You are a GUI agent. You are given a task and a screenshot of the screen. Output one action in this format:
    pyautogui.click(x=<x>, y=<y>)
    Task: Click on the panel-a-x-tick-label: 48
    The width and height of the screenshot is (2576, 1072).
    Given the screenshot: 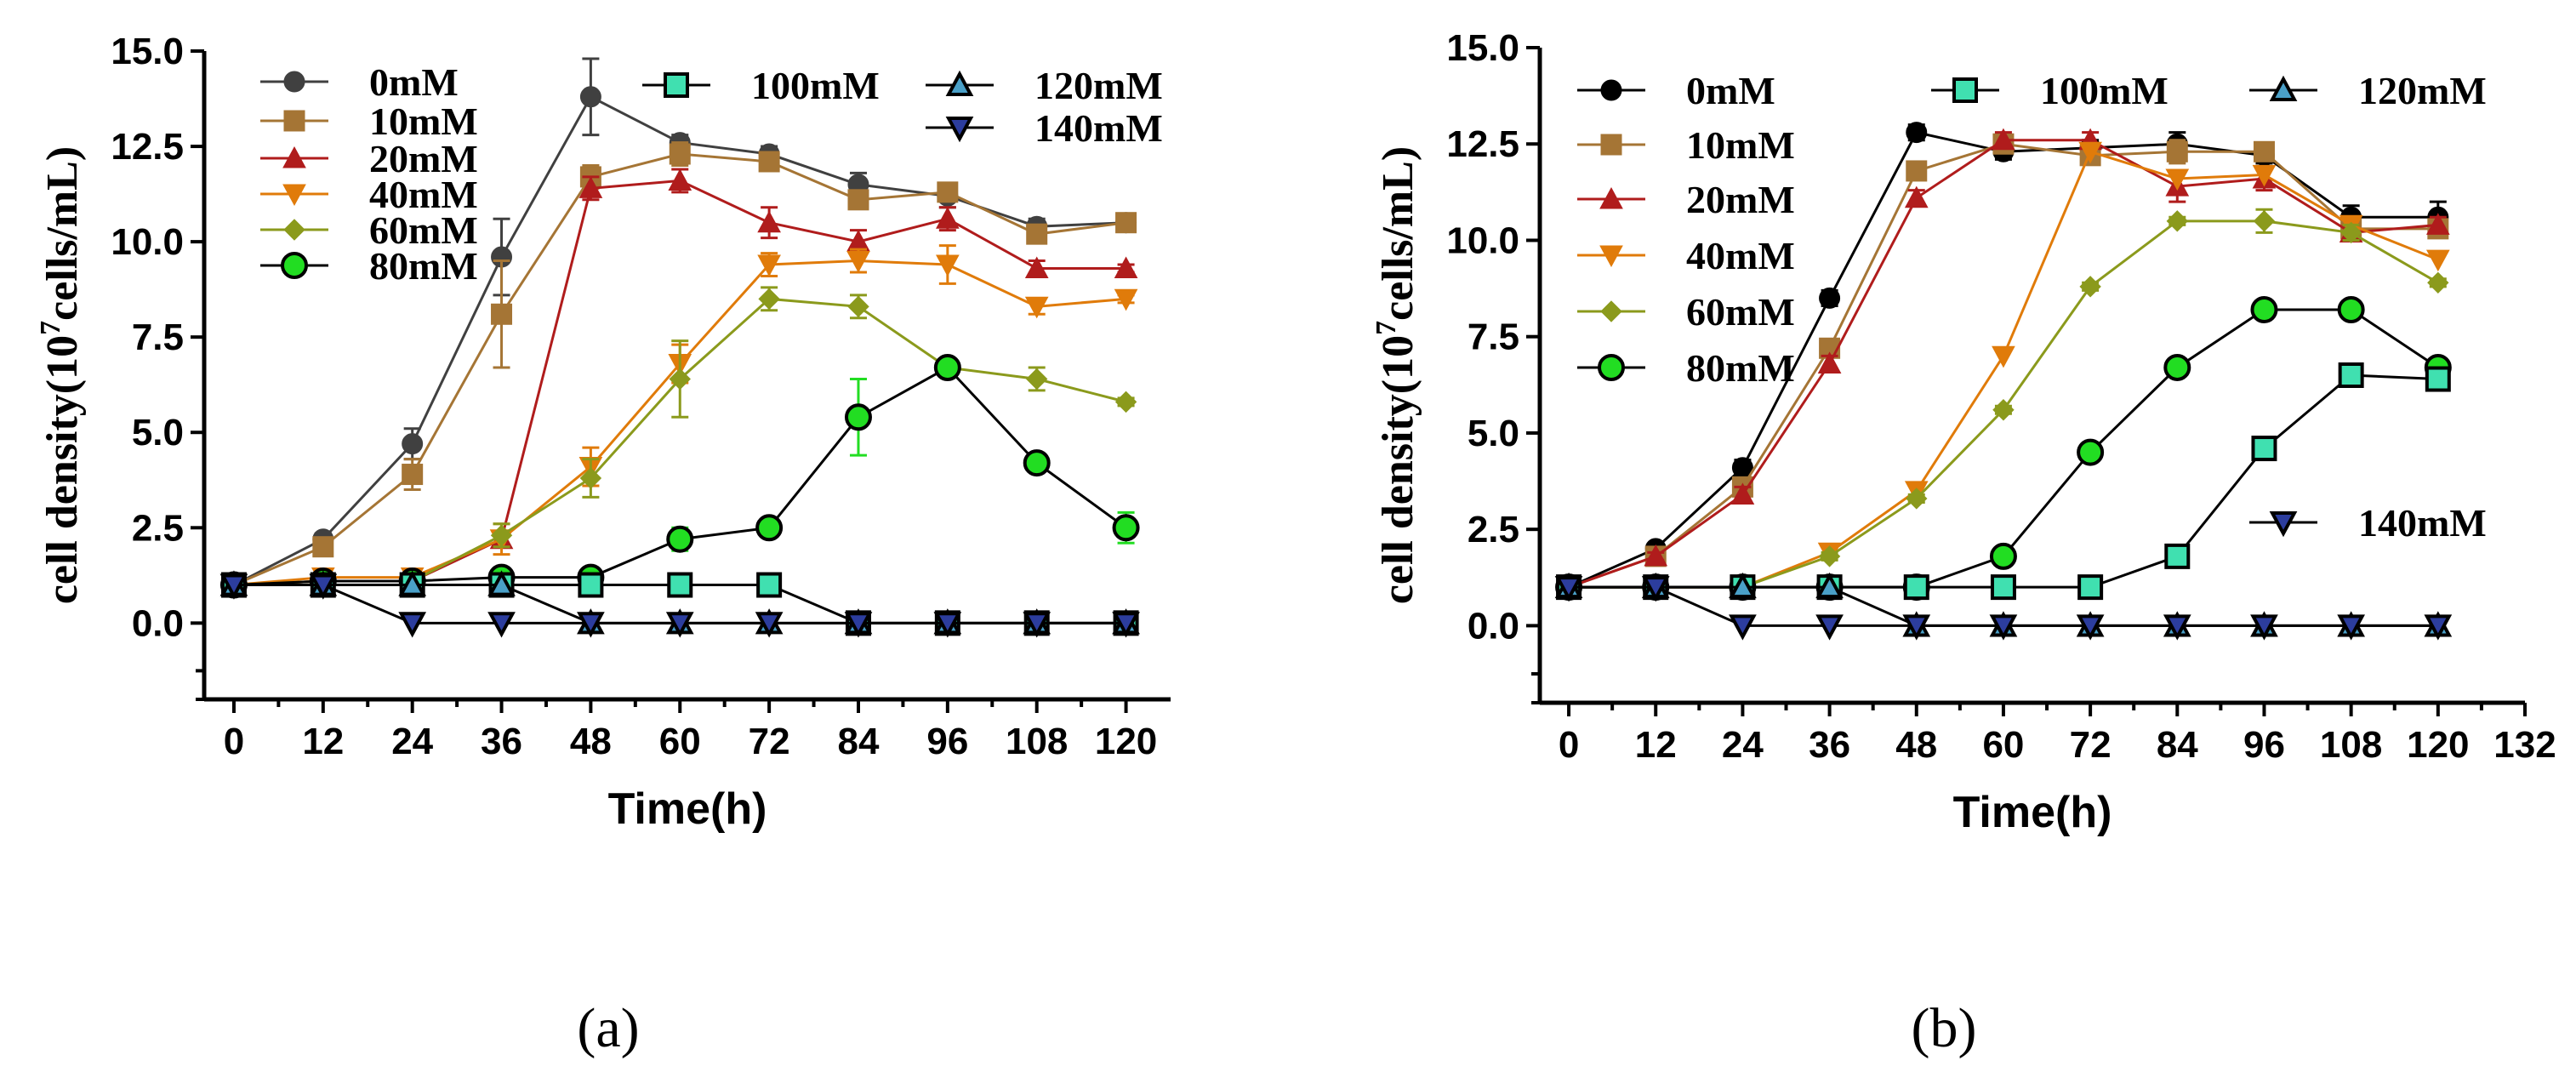 What is the action you would take?
    pyautogui.click(x=591, y=741)
    